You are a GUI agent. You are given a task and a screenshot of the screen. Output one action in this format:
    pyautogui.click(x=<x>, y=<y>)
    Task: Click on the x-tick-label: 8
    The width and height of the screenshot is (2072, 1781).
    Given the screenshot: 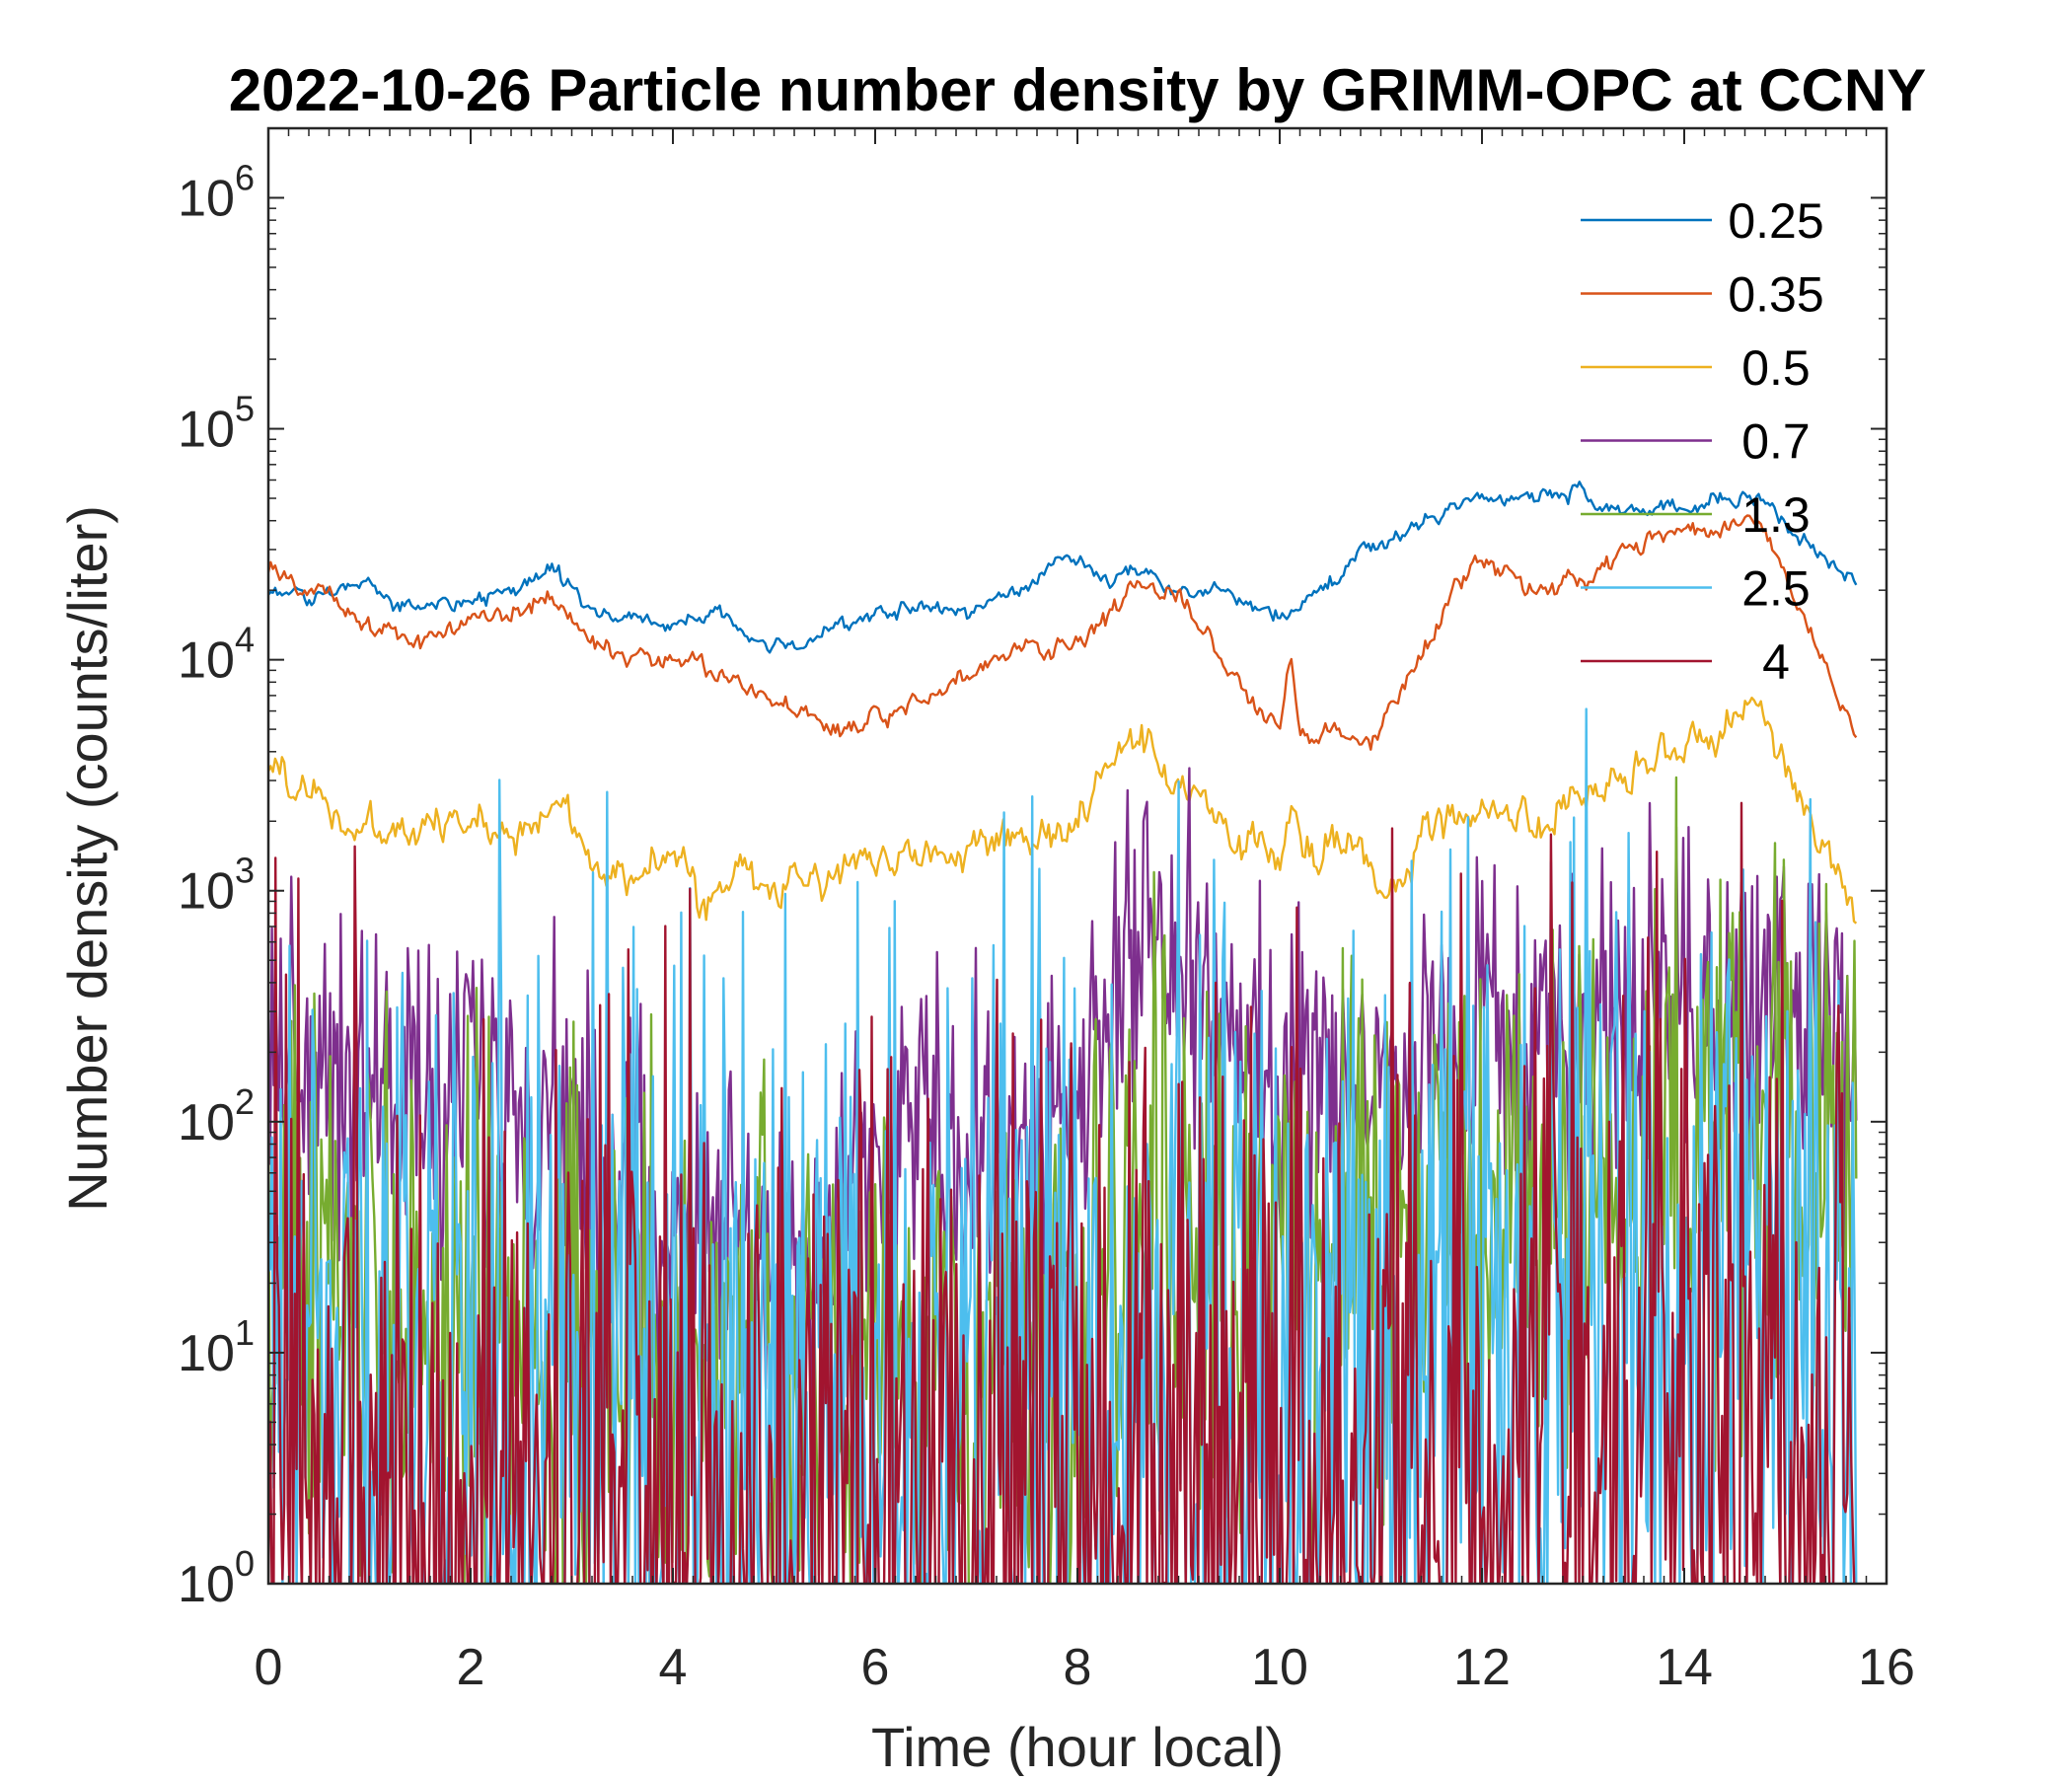 What is the action you would take?
    pyautogui.click(x=1078, y=1667)
    